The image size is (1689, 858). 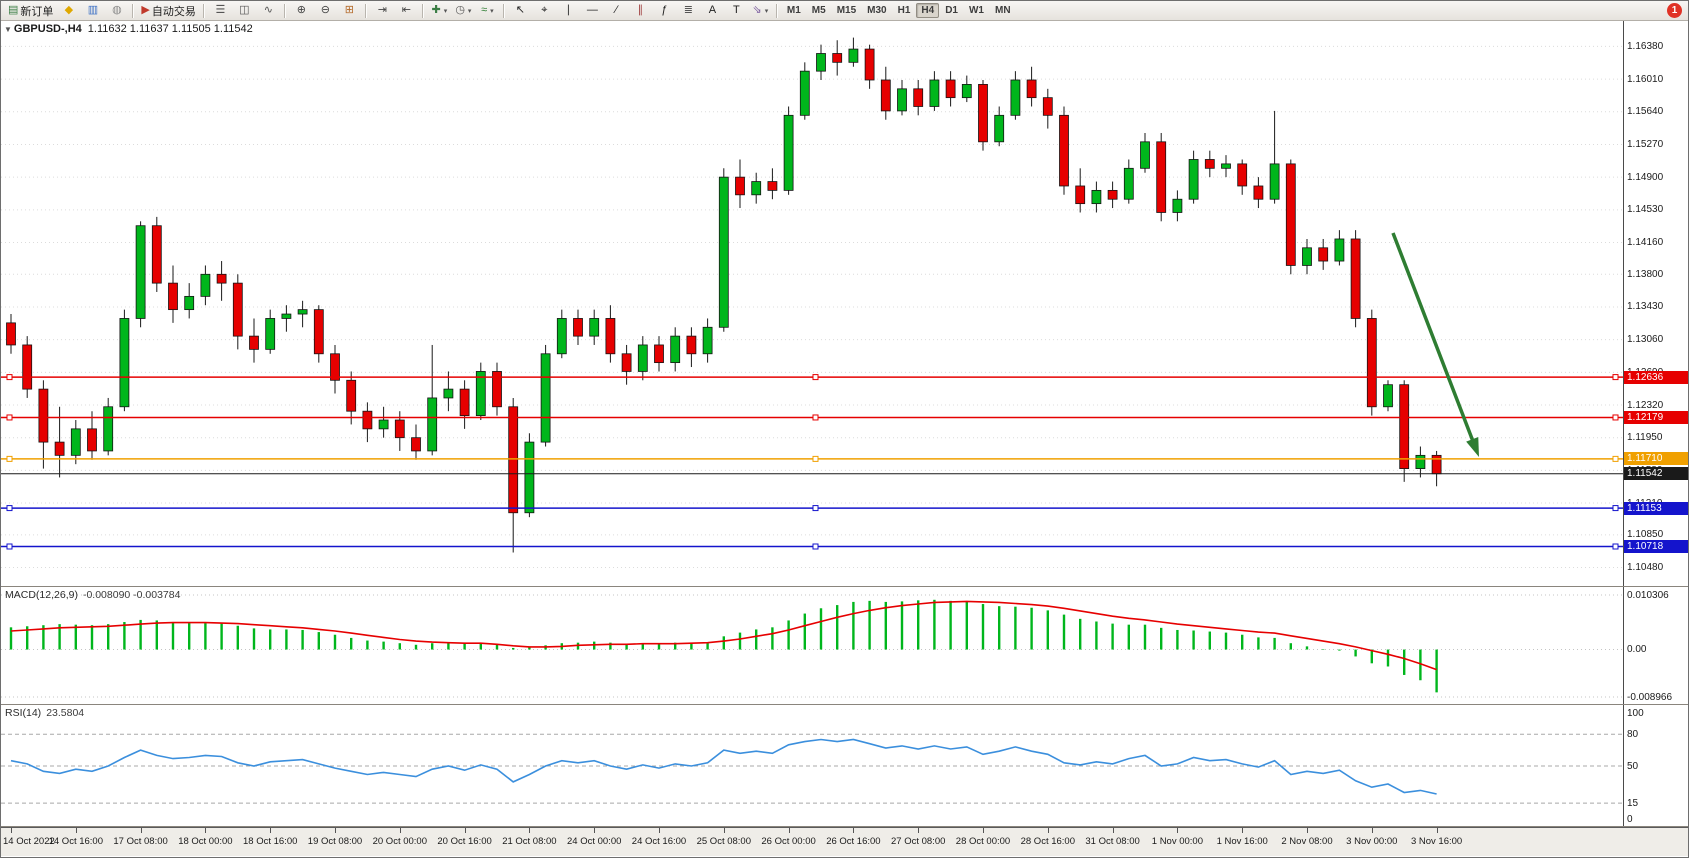 I want to click on toolbar-button-groups: ▤ 新订单 ◆ ▥ ◍ ▶ 自动交易 ☰ ◫ ∿ ⊕ ⊖ ⊞ ⇥ ⇤ ✚ ▾ ◷ ▾ ≈ ▾ ↖ ⌖ ∣ — ∕ ∥ ƒ ≣ A T ⇘ ▾, so click(x=388, y=10).